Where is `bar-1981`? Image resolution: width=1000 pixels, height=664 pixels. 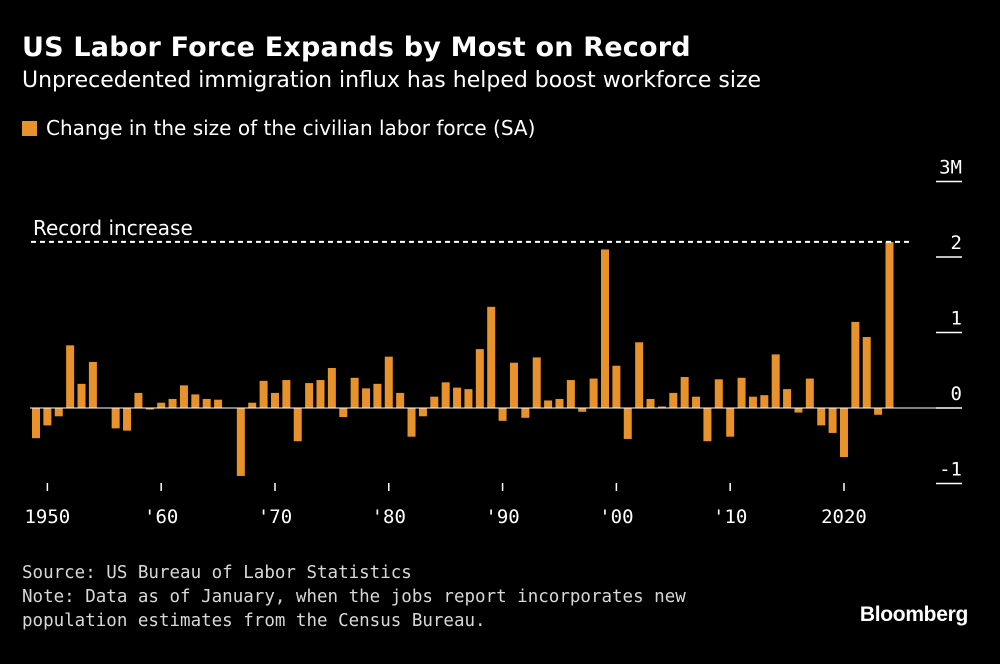 bar-1981 is located at coordinates (400, 400).